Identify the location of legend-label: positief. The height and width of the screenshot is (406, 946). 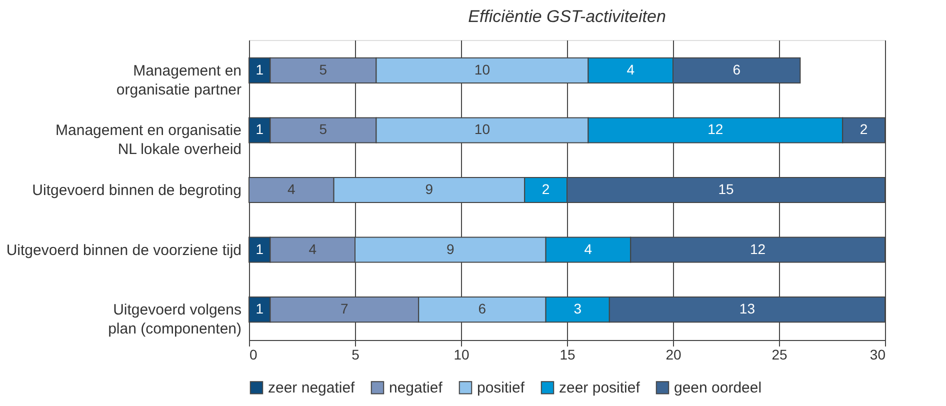
(501, 388).